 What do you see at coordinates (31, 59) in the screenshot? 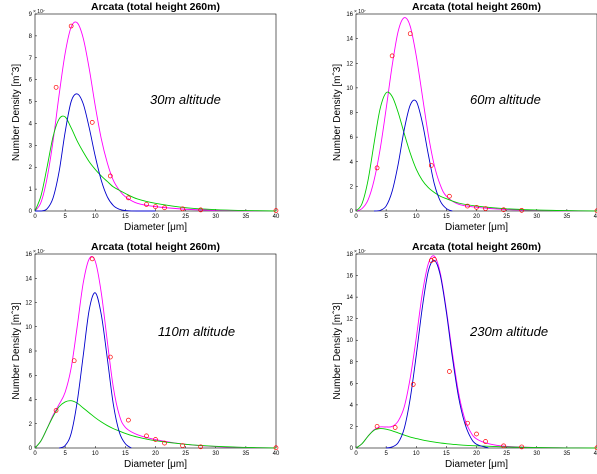
I see `y-tick-label: 7` at bounding box center [31, 59].